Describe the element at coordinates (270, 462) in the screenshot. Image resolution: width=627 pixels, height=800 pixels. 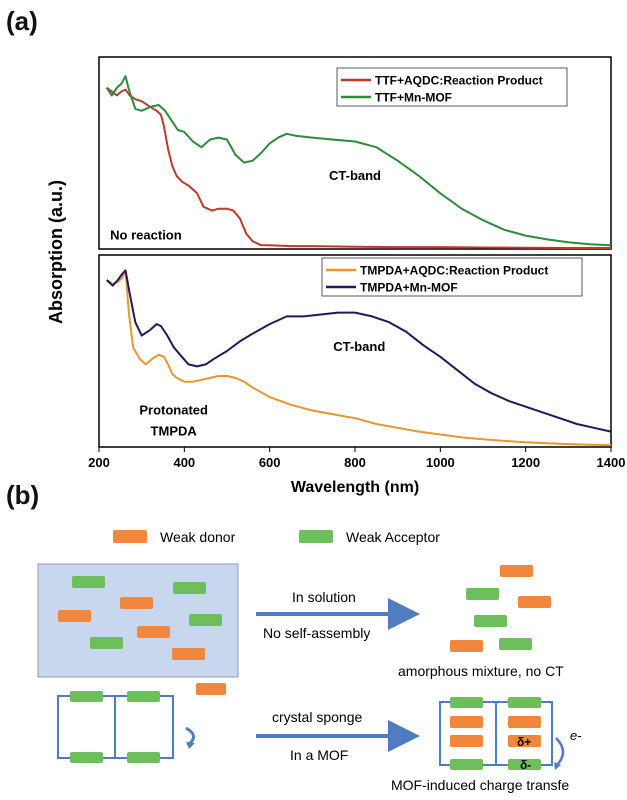
I see `x-tick-label-2: 600` at that location.